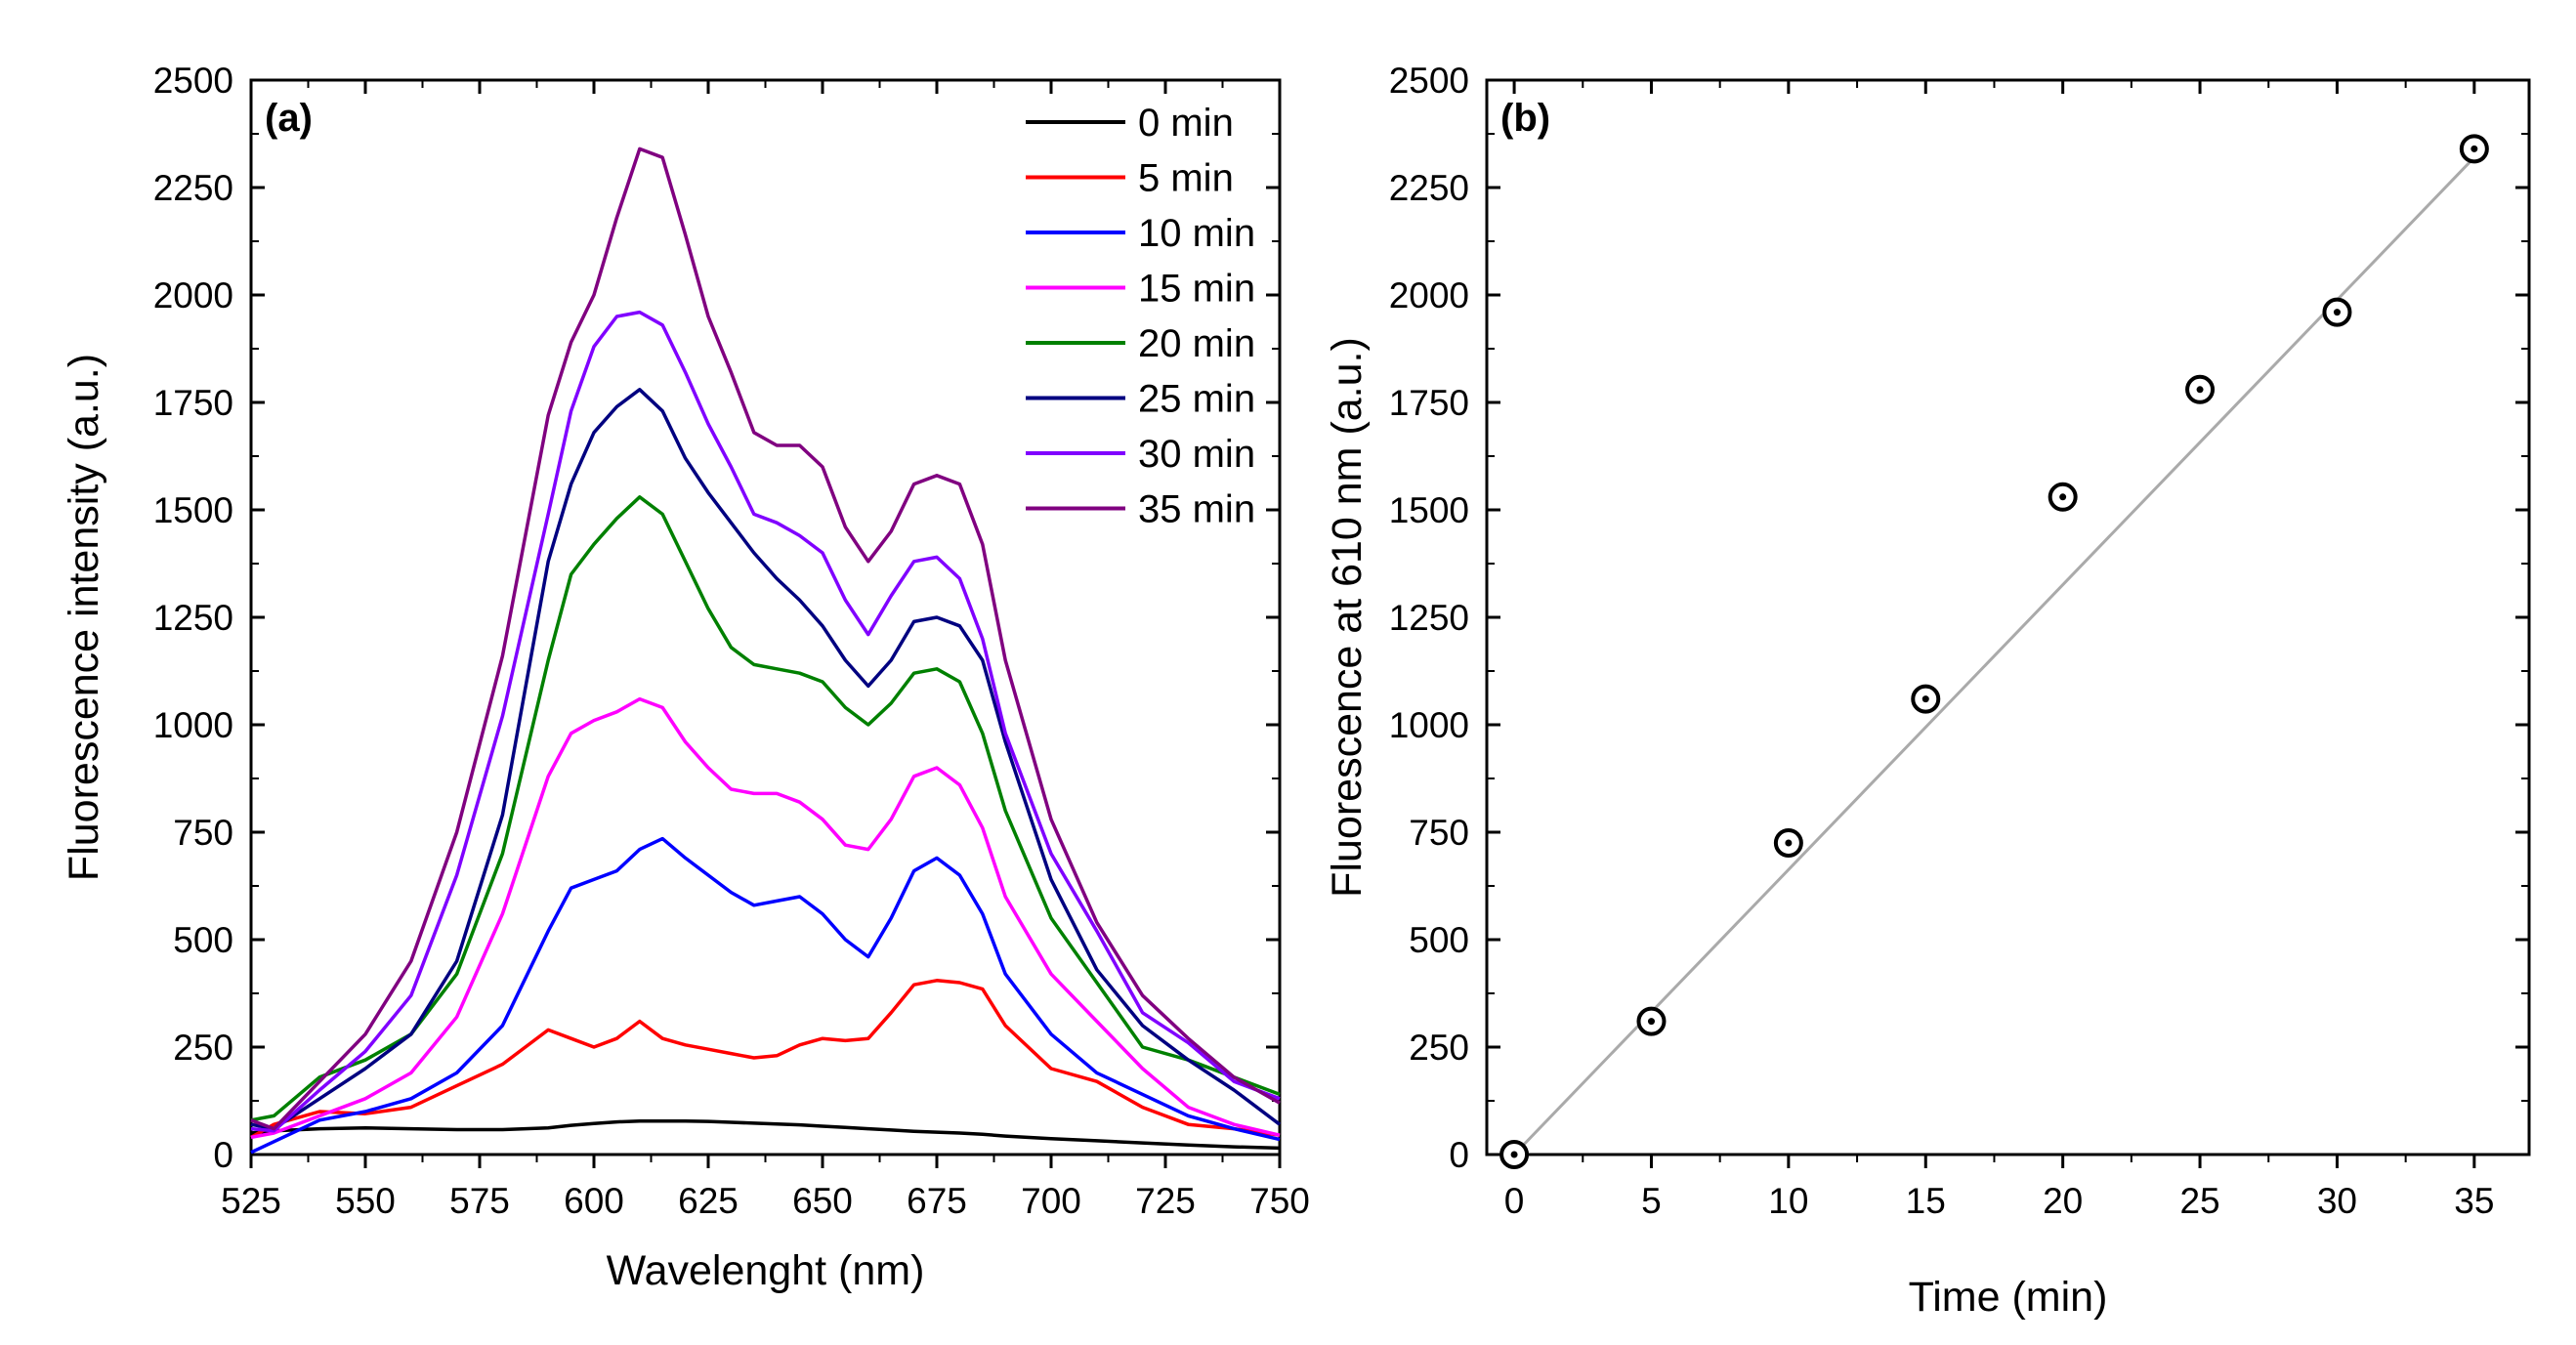 The image size is (2576, 1345). Describe the element at coordinates (2009, 1297) in the screenshot. I see `x-axis-title: Time (min)` at that location.